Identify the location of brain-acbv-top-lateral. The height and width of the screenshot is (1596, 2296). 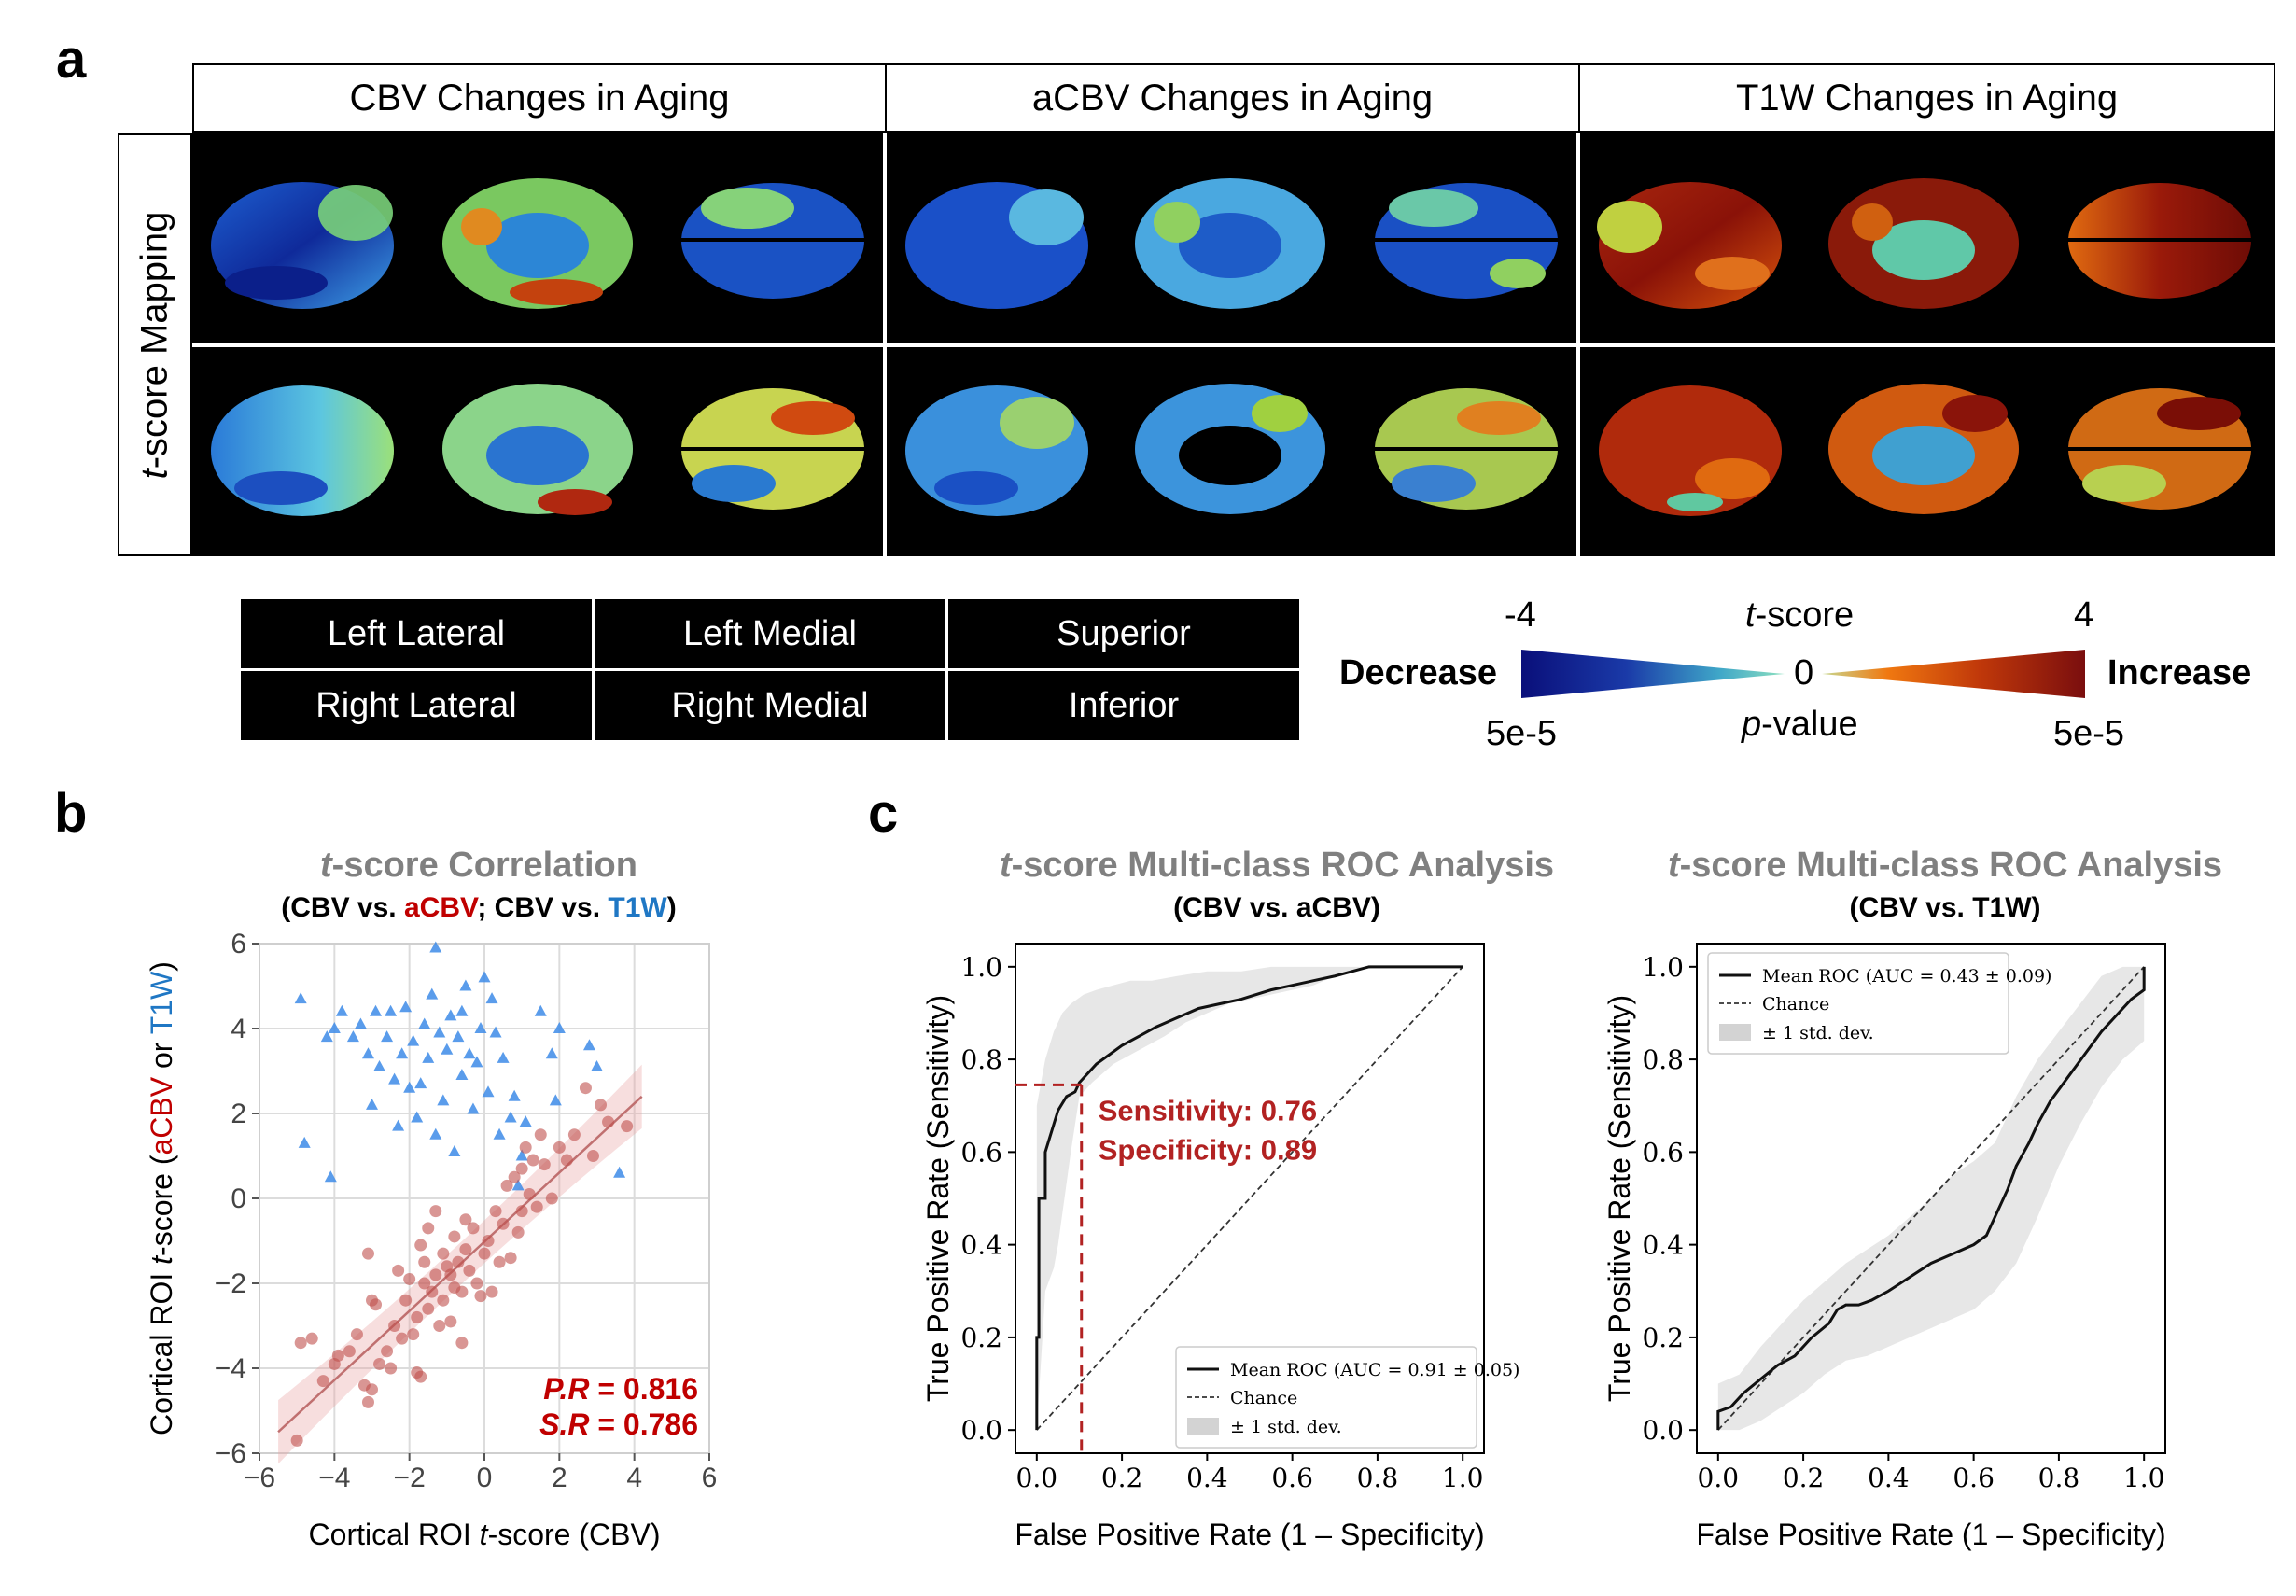
(996, 245).